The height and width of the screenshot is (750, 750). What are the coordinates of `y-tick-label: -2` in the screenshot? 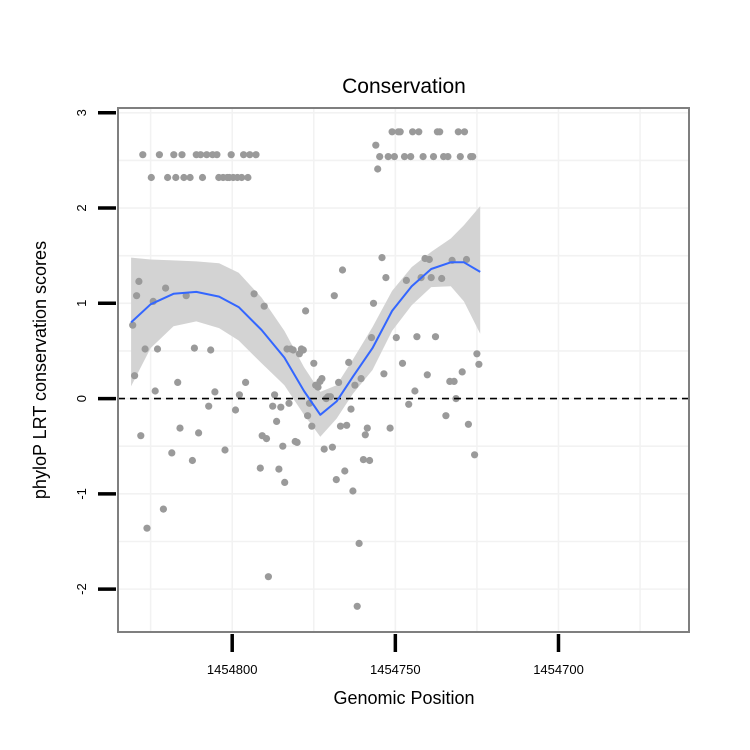 It's located at (81, 589).